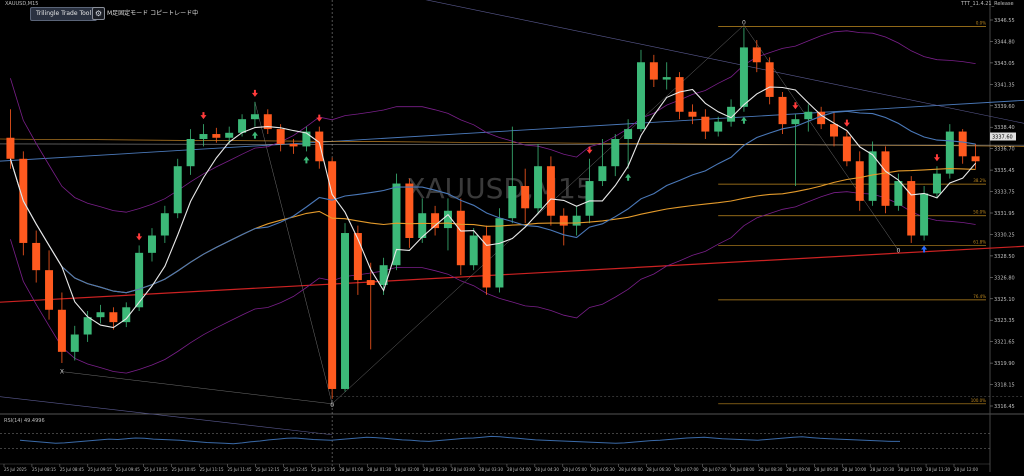 This screenshot has height=476, width=1024. What do you see at coordinates (882, 469) in the screenshot?
I see `time-label: 28 Jul 10:30` at bounding box center [882, 469].